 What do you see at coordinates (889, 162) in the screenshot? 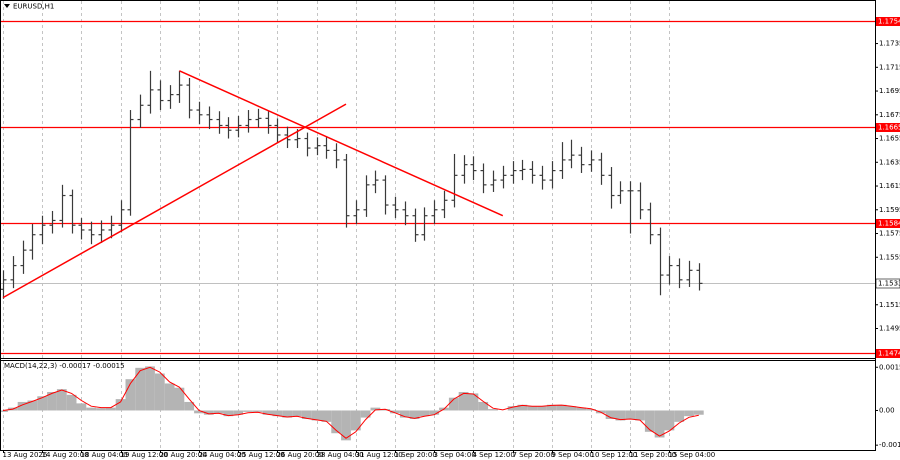
I see `y-tick-label: 1.1635` at bounding box center [889, 162].